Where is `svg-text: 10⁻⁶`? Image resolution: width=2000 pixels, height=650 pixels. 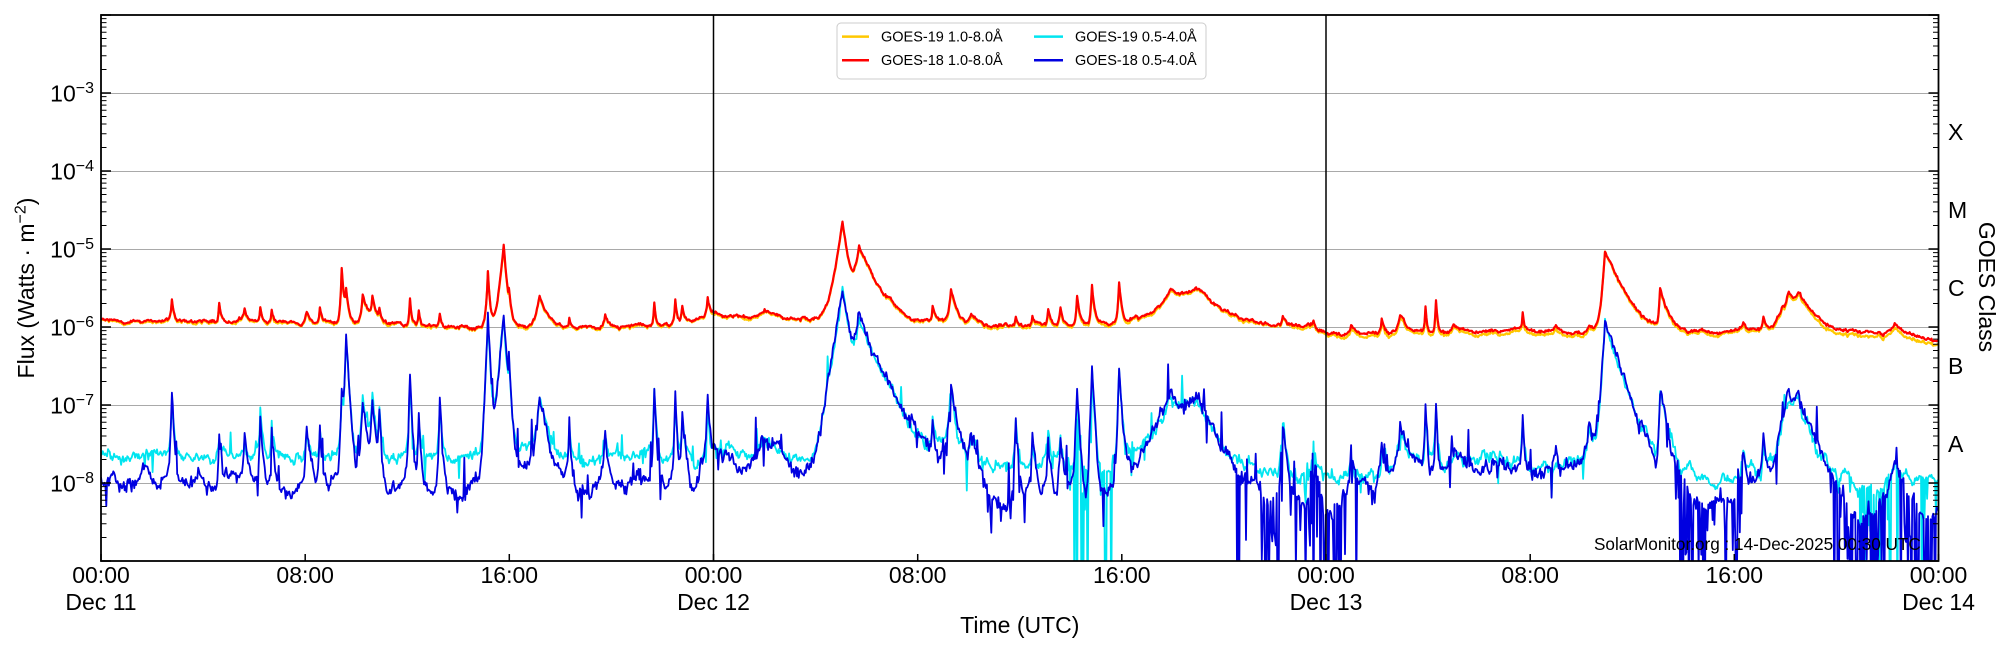
svg-text: 10⁻⁶ is located at coordinates (72, 327).